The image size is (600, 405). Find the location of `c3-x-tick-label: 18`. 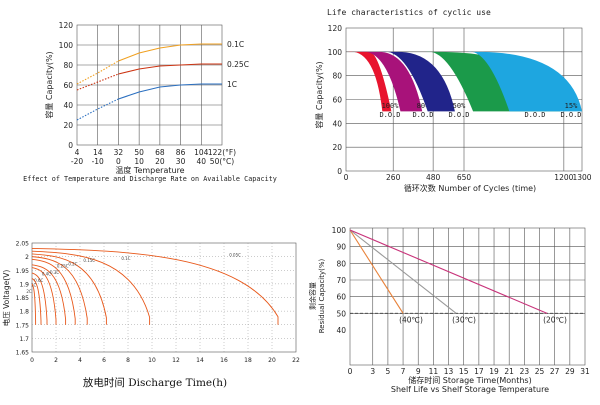

c3-x-tick-label: 18 is located at coordinates (248, 360).